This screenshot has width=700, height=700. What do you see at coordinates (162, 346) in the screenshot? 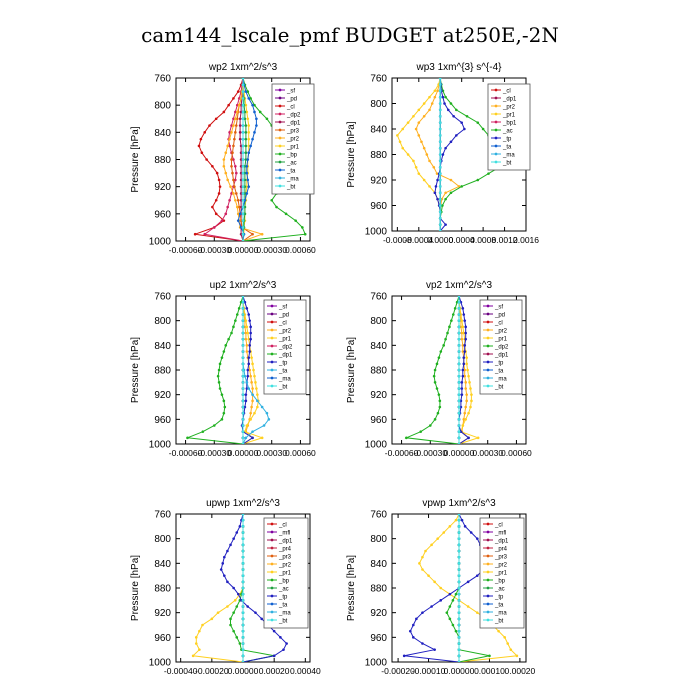
I see `y-tick-label: 840` at bounding box center [162, 346].